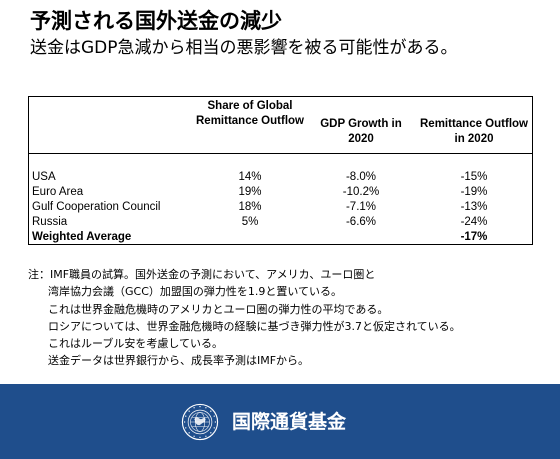 This screenshot has height=459, width=560. What do you see at coordinates (474, 207) in the screenshot?
I see `outflow-value: -13%` at bounding box center [474, 207].